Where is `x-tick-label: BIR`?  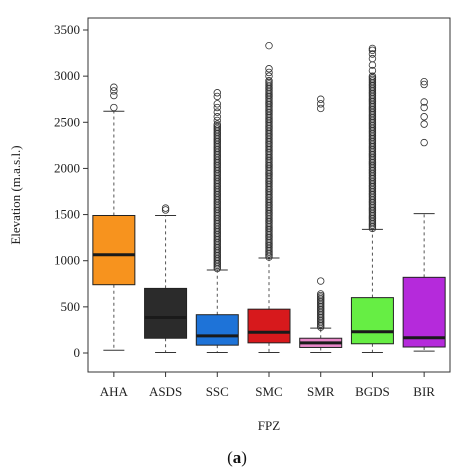
x-tick-label: BIR is located at coordinates (424, 391).